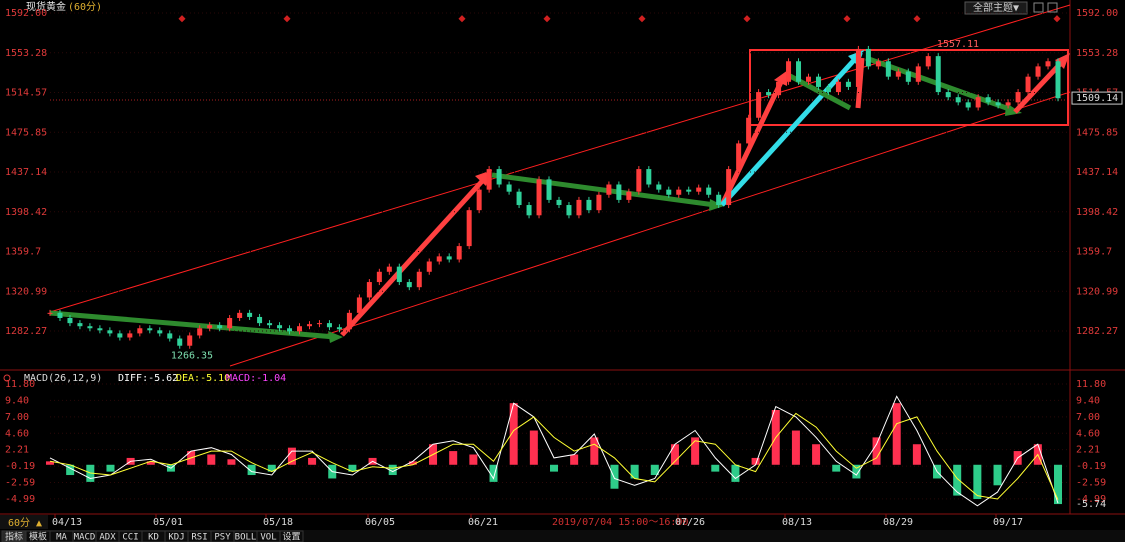 The image size is (1125, 542). What do you see at coordinates (199, 537) in the screenshot?
I see `tab-label: RSI` at bounding box center [199, 537].